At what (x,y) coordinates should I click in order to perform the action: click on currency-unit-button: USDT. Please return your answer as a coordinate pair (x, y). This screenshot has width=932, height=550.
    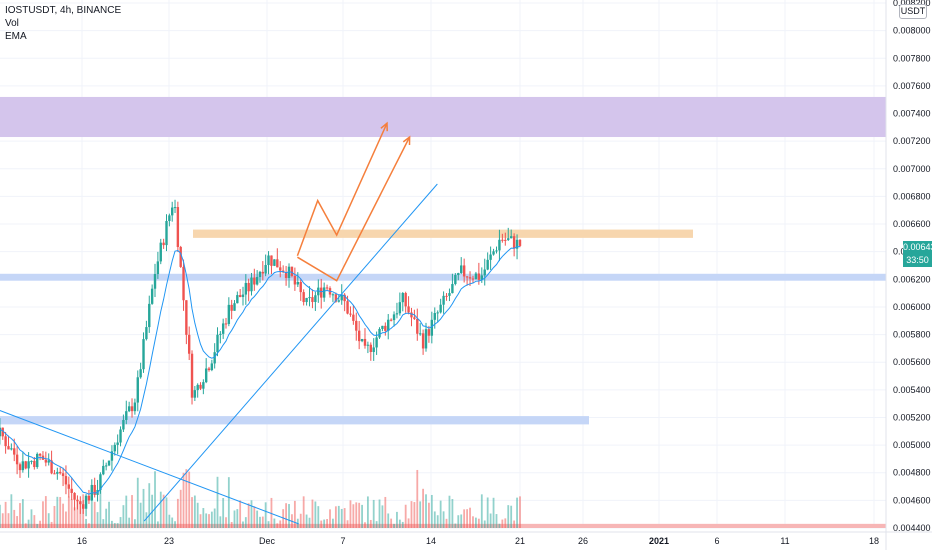
    Looking at the image, I should click on (913, 11).